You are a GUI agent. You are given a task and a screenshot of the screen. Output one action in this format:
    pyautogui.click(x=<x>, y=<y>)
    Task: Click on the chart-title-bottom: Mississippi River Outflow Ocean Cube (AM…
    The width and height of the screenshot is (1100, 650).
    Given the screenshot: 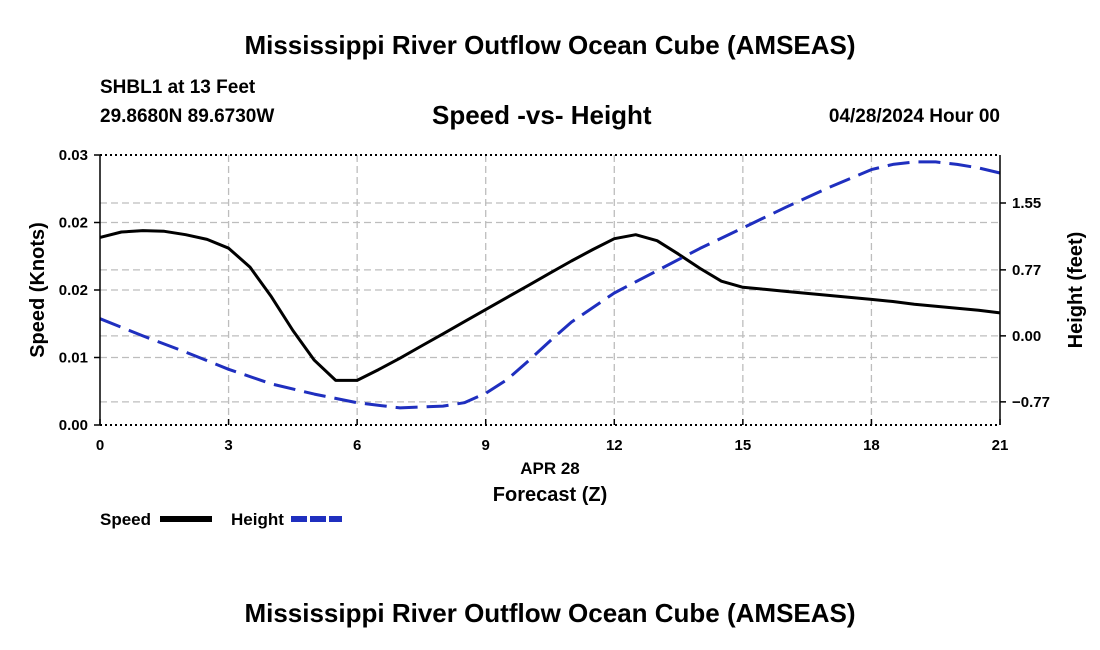 What is the action you would take?
    pyautogui.click(x=550, y=613)
    